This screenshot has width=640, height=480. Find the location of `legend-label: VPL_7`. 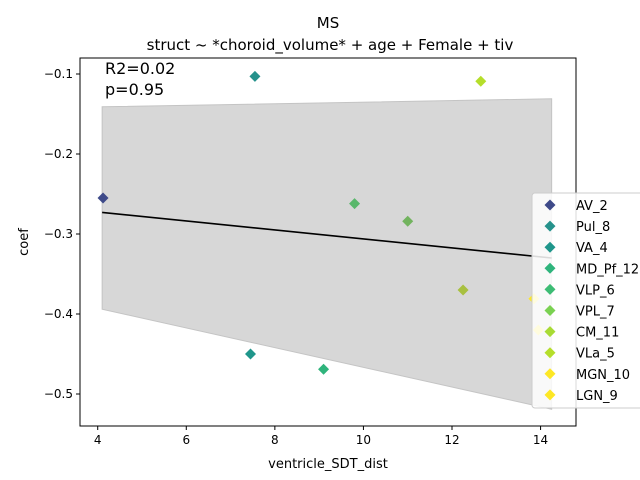

legend-label: VPL_7 is located at coordinates (595, 312).